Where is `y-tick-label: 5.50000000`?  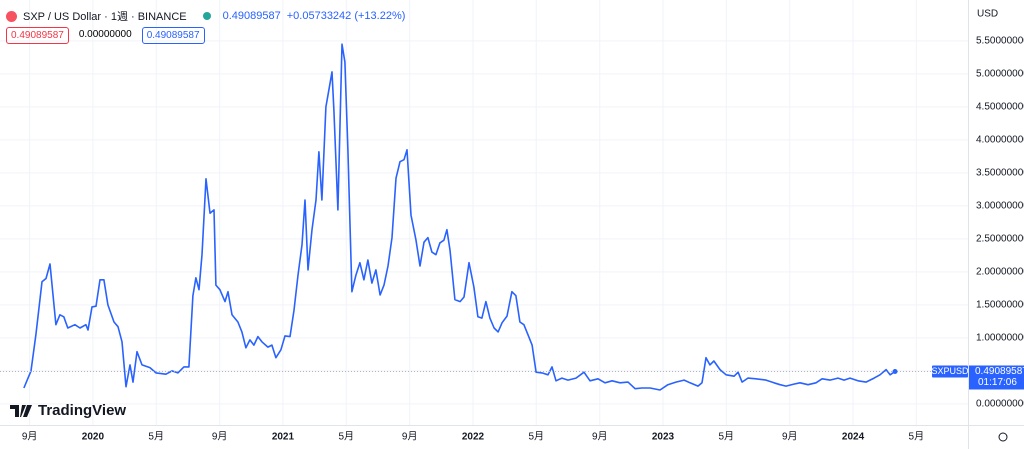
y-tick-label: 5.50000000 is located at coordinates (1000, 41).